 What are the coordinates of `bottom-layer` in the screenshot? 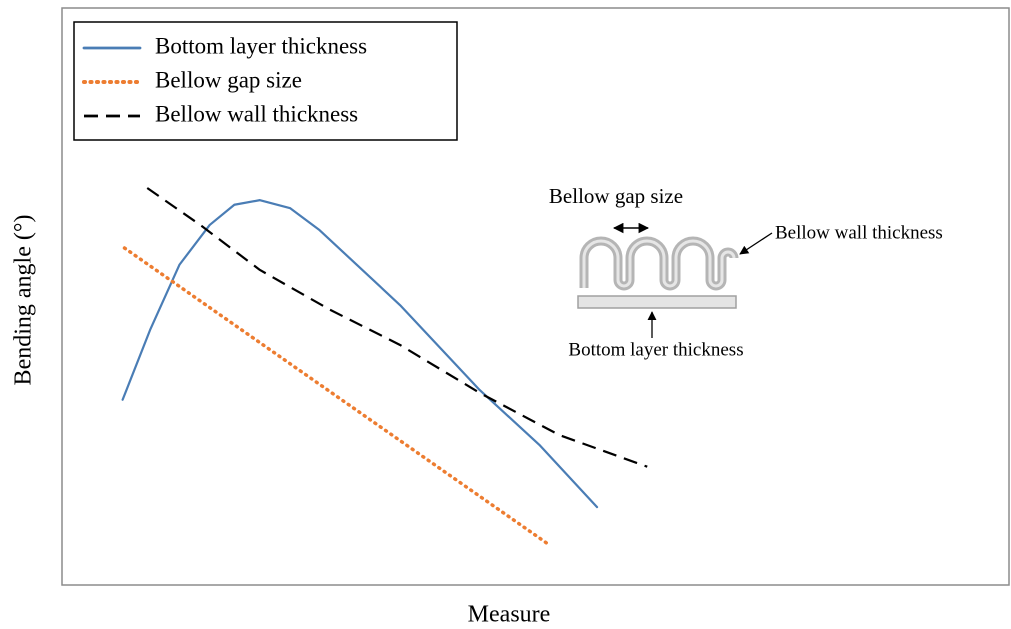 It's located at (657, 302).